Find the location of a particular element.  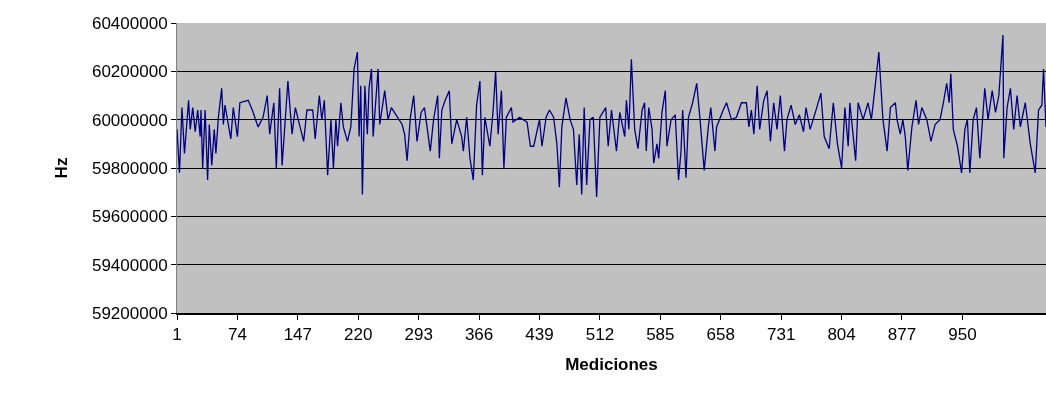

y-tick-label: 59400000 is located at coordinates (129, 265).